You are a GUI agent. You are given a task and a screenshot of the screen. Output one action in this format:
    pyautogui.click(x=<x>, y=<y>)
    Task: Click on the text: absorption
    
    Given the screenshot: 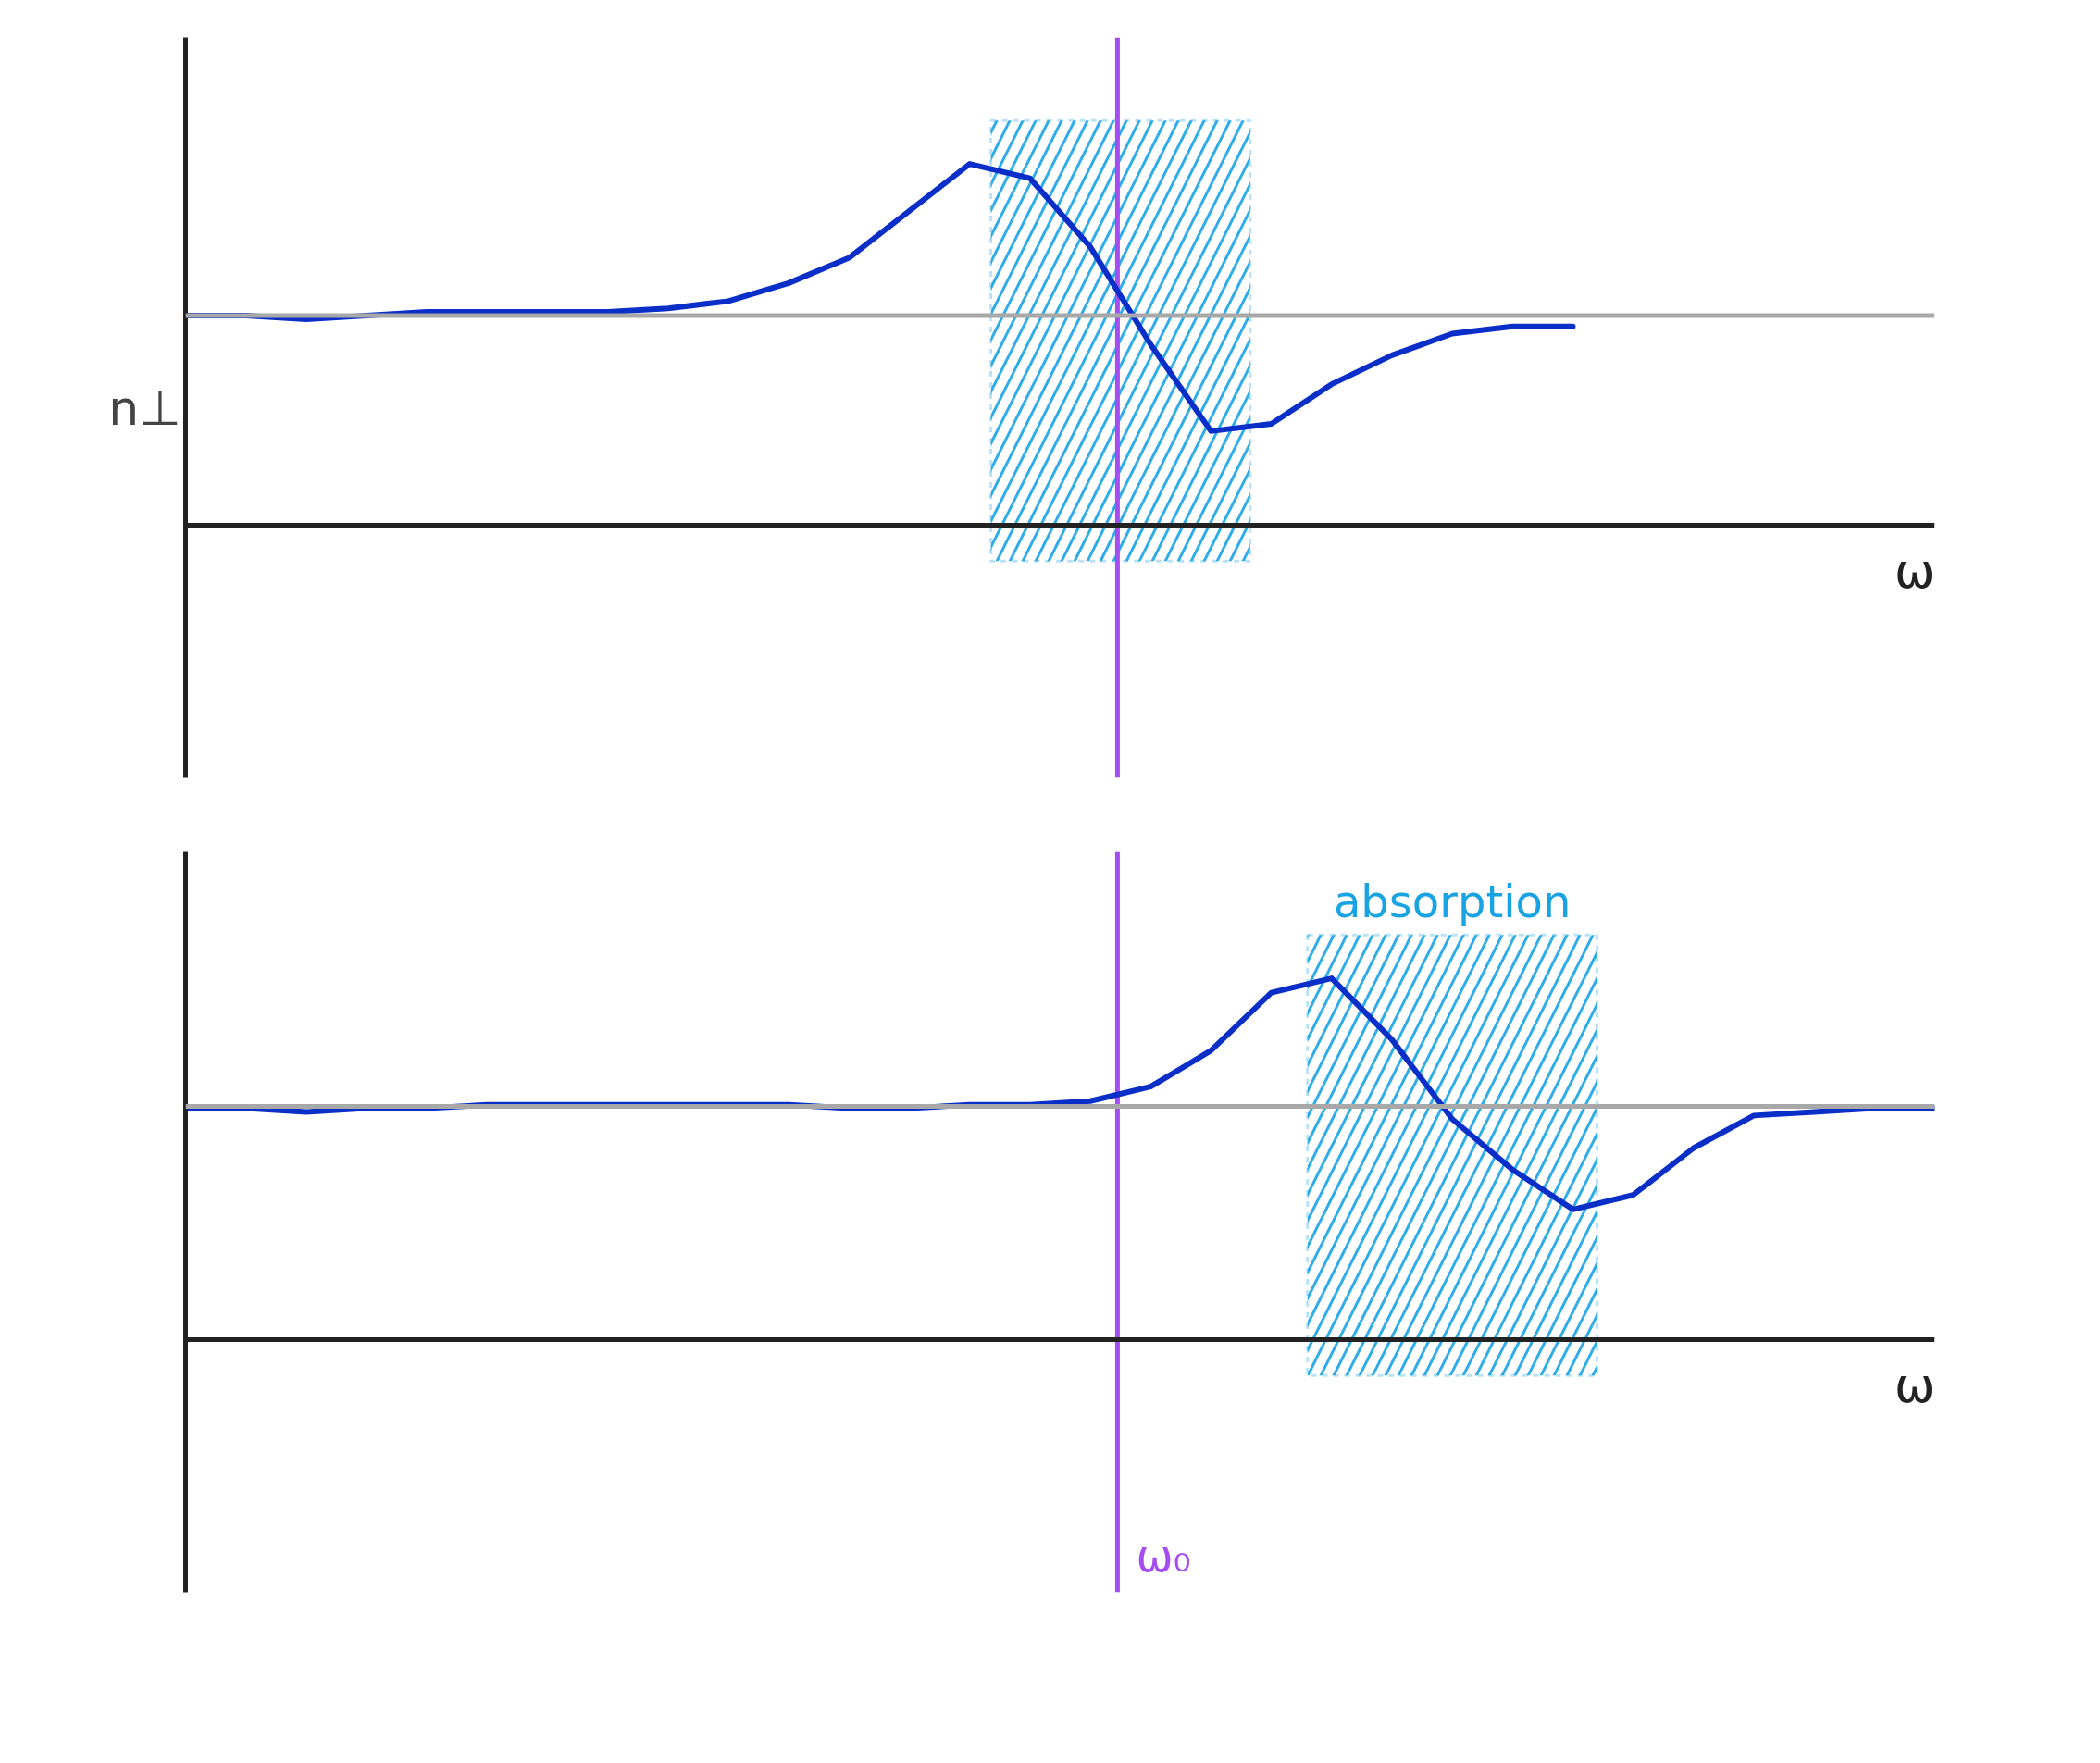 What is the action you would take?
    pyautogui.click(x=1452, y=901)
    